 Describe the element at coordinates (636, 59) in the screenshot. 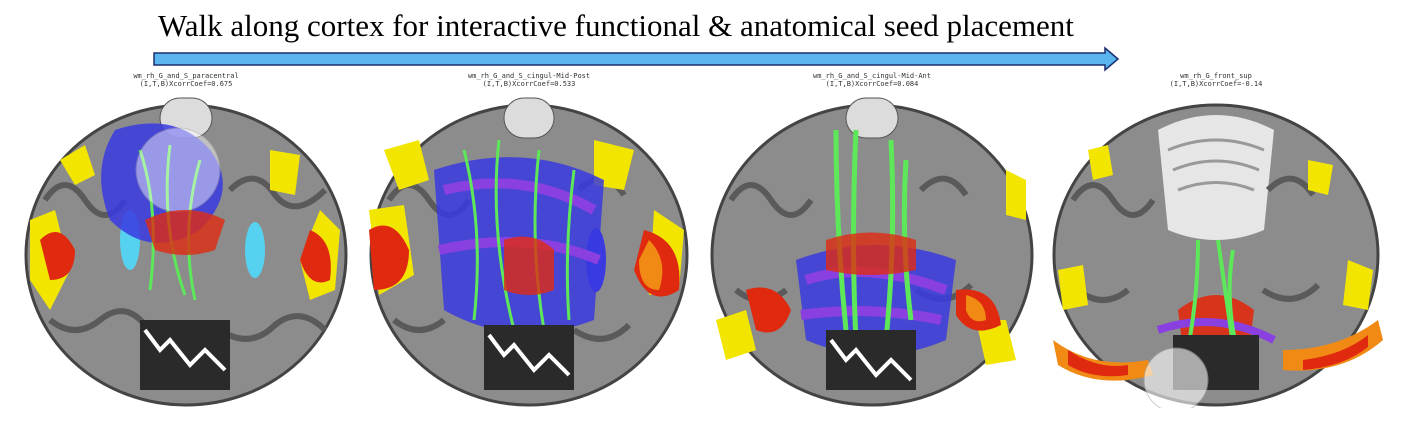

I see `progress-arrow` at that location.